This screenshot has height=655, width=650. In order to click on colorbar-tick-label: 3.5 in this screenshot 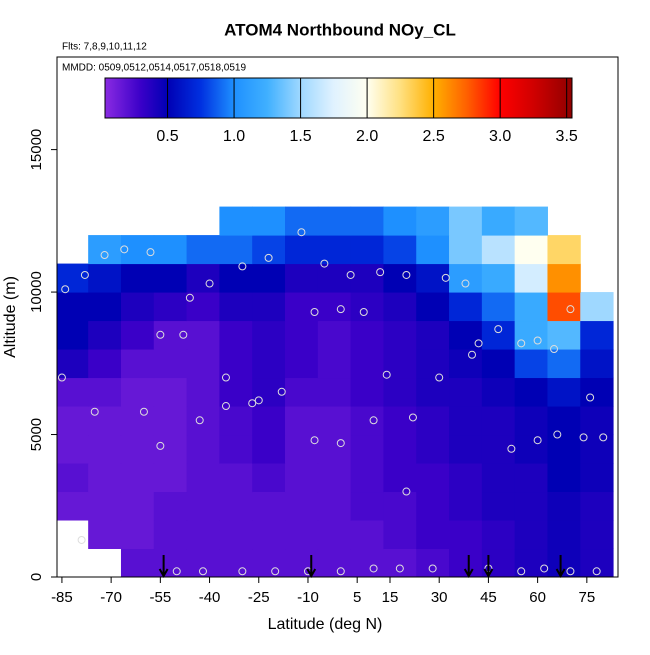, I will do `click(567, 136)`.